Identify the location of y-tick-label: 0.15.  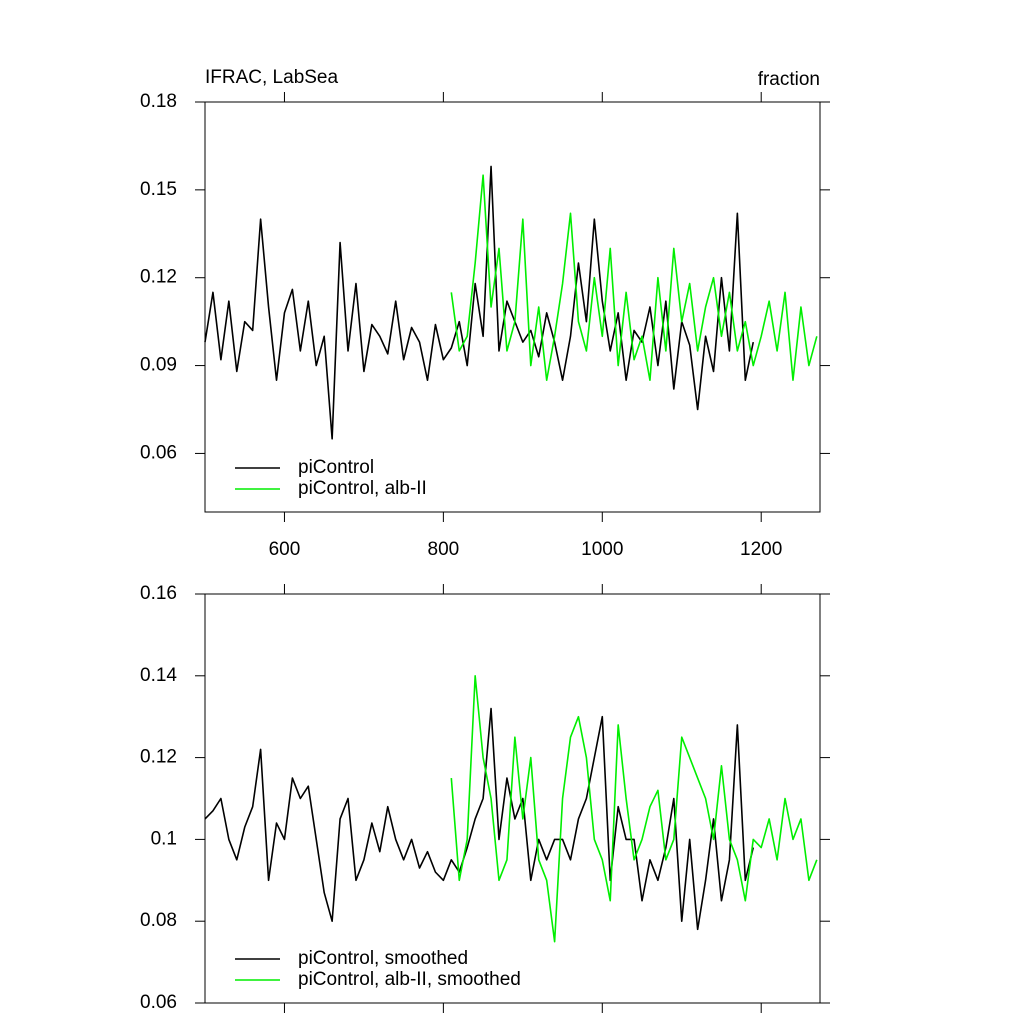
(158, 189).